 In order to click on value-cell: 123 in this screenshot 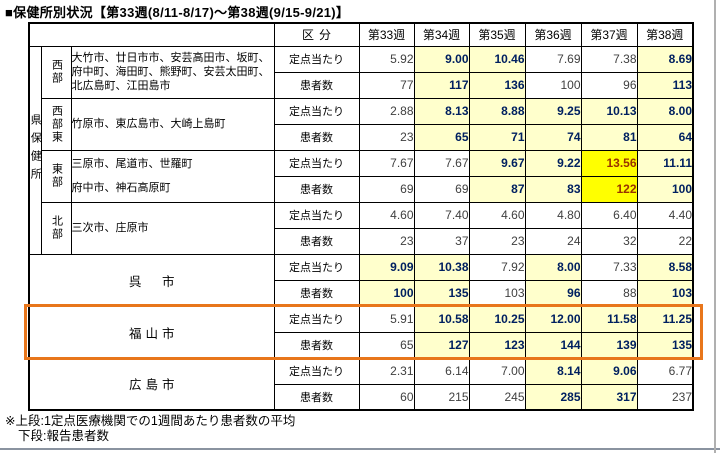, I will do `click(497, 345)`.